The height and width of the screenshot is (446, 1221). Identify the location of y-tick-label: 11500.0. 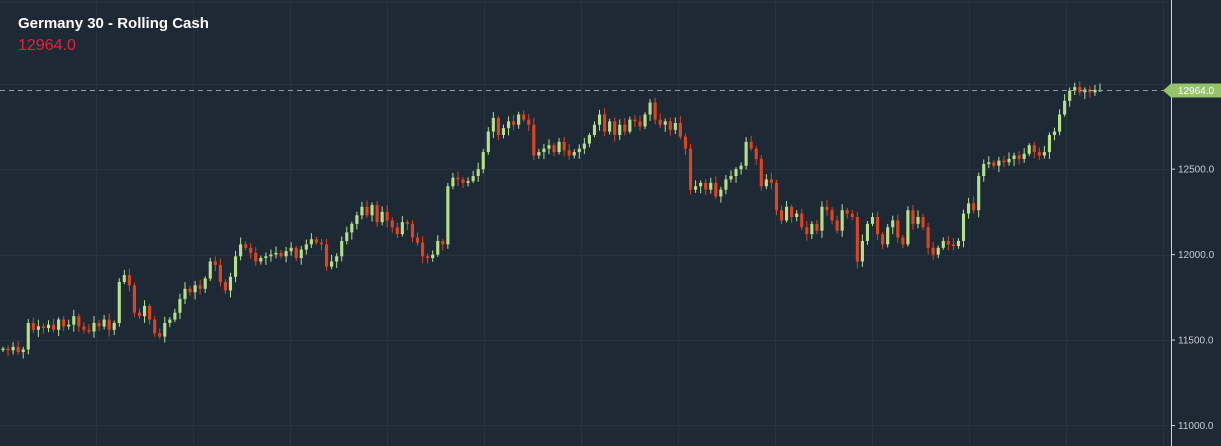
(1196, 341).